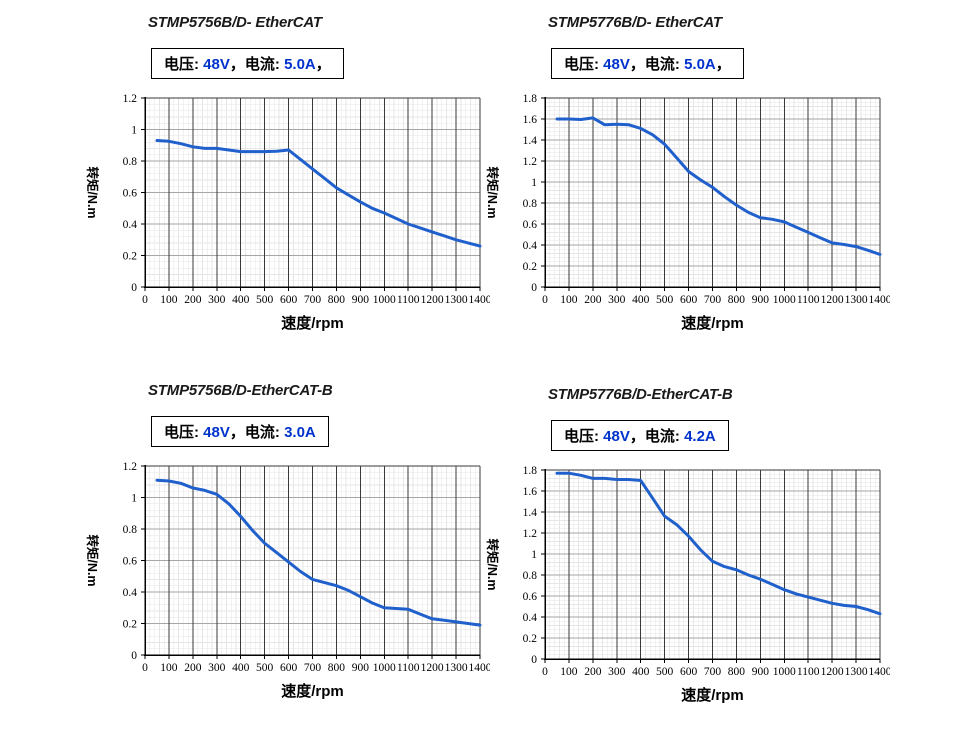 The width and height of the screenshot is (969, 738). Describe the element at coordinates (361, 300) in the screenshot. I see `x-tick-label: 900` at that location.